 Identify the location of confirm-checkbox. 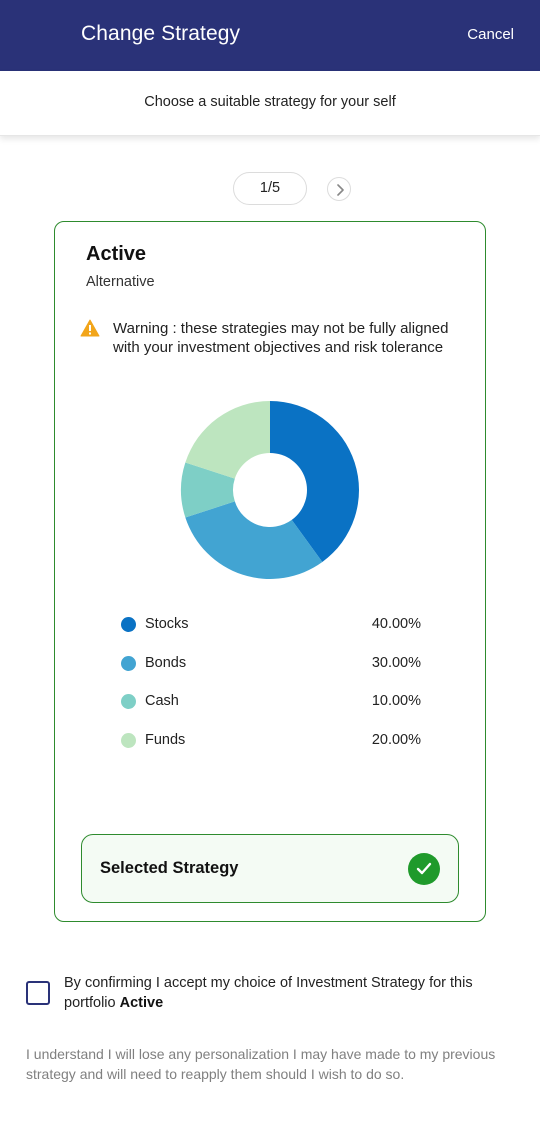
(38, 993).